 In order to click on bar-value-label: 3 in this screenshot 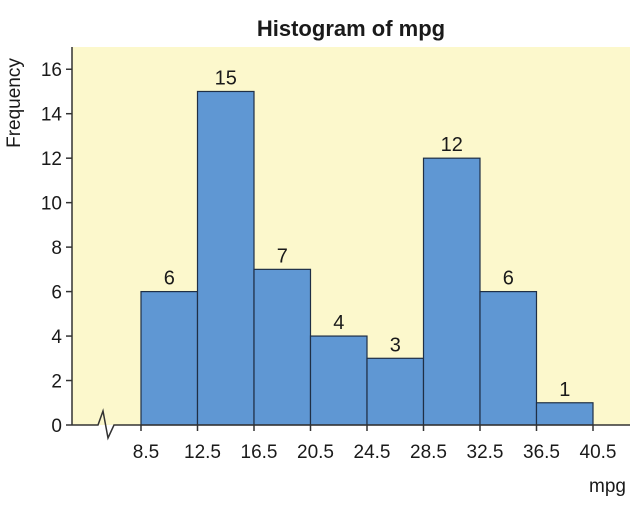, I will do `click(395, 345)`.